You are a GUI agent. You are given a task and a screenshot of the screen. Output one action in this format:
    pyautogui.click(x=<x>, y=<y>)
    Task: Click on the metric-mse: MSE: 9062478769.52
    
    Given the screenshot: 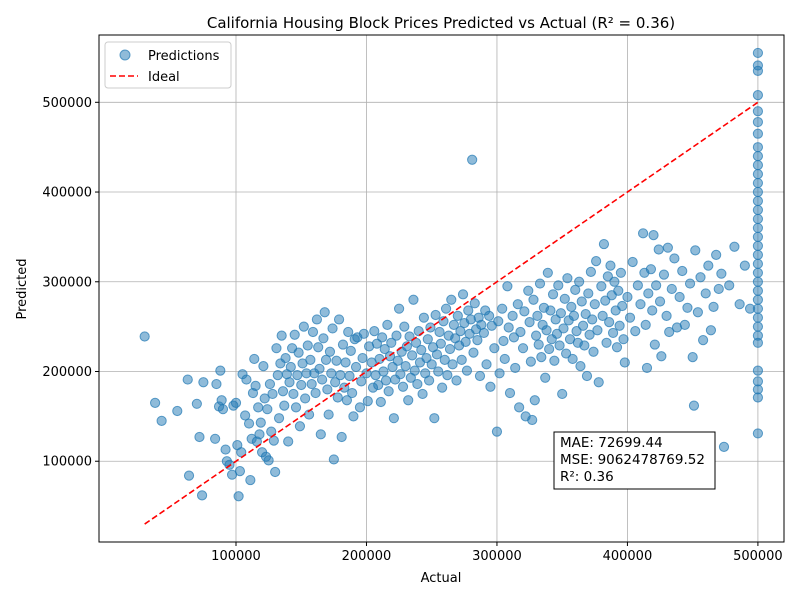 What is the action you would take?
    pyautogui.click(x=632, y=460)
    